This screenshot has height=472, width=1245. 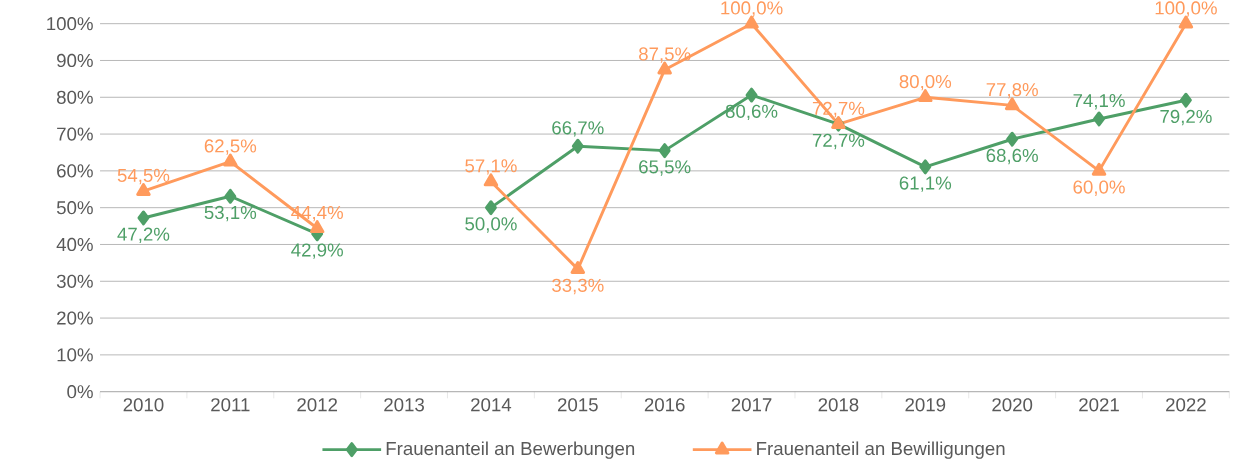 What do you see at coordinates (578, 129) in the screenshot?
I see `data-label: 66,7%` at bounding box center [578, 129].